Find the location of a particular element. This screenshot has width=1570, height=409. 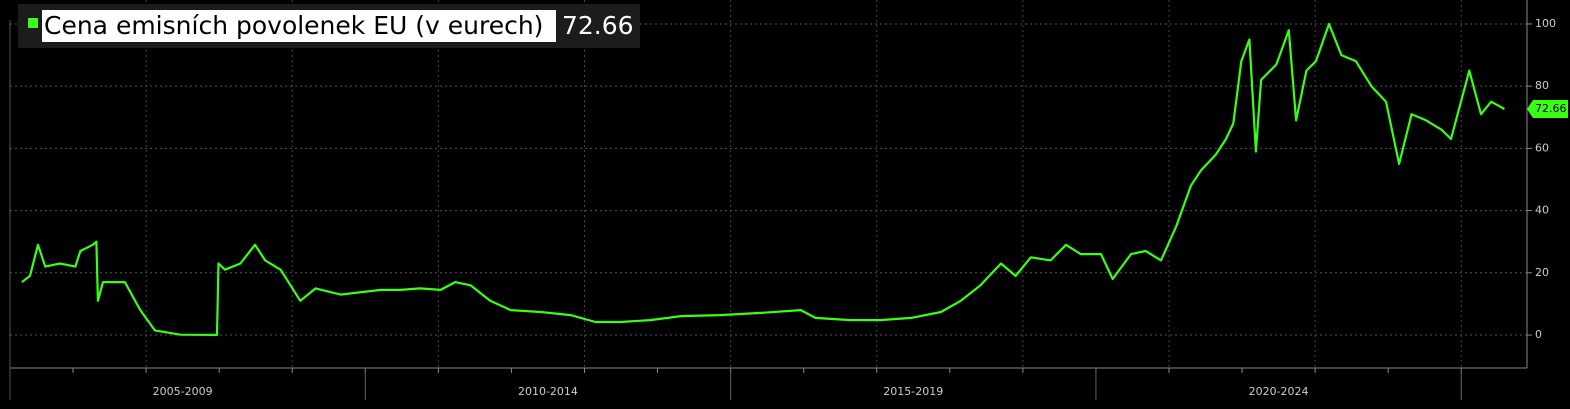

y-tick-label: 100 is located at coordinates (1545, 23).